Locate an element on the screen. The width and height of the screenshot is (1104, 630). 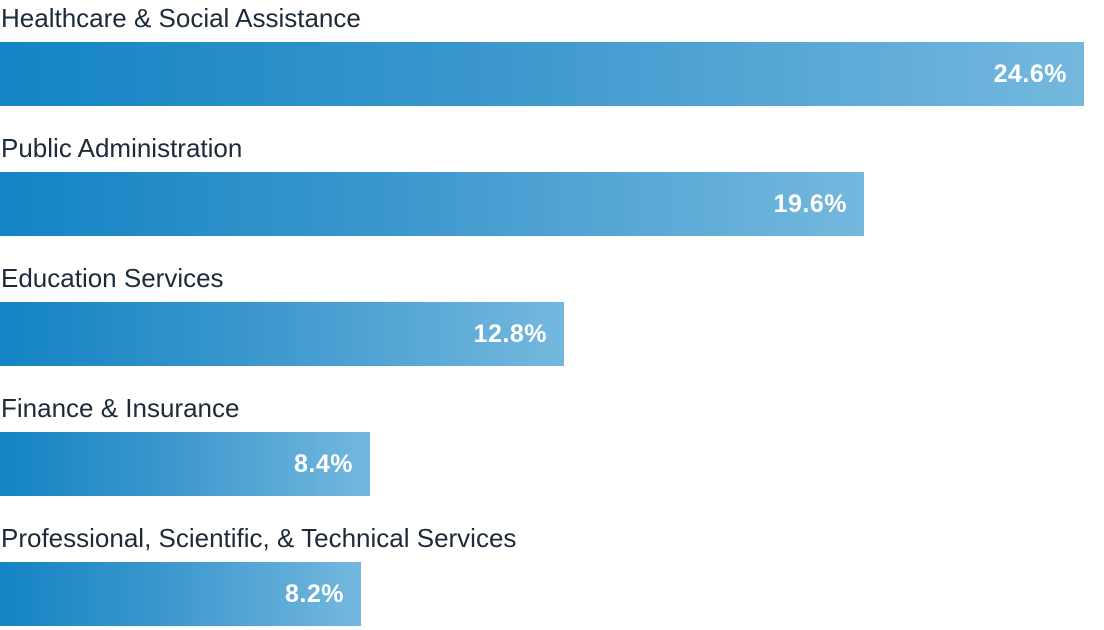
data-label: 19.6% is located at coordinates (810, 204).